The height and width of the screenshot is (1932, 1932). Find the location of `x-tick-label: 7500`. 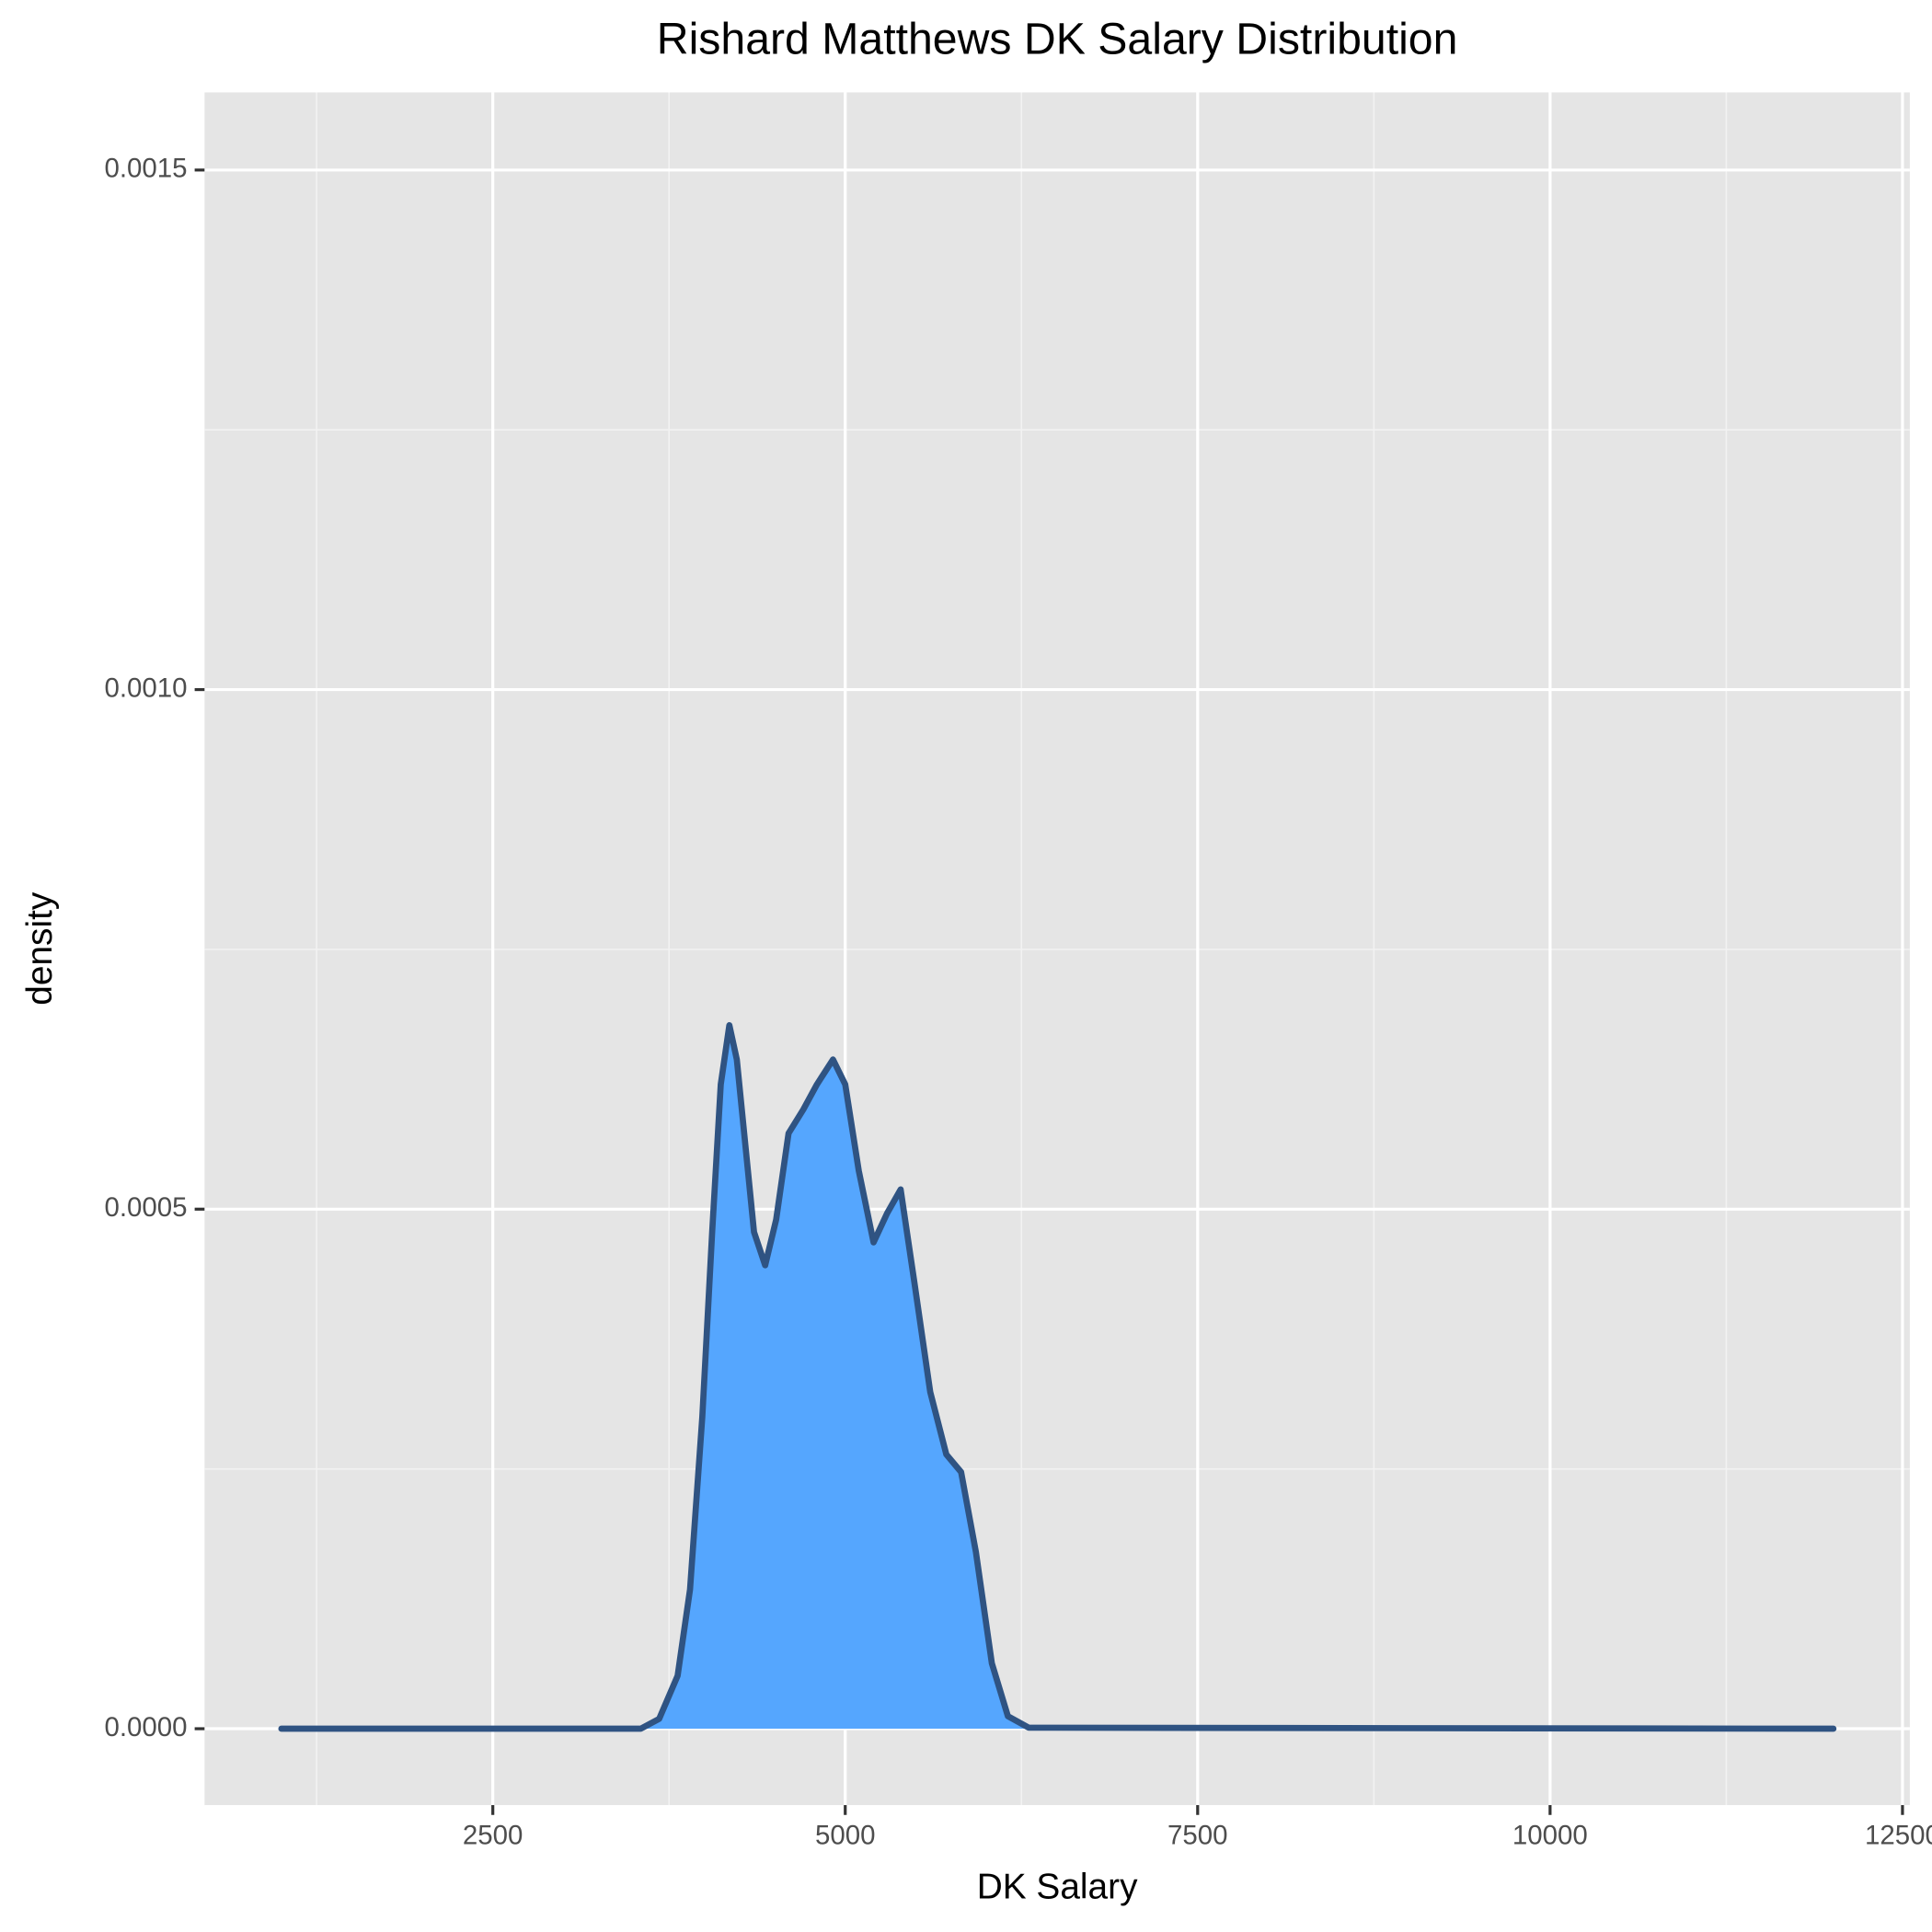

x-tick-label: 7500 is located at coordinates (1197, 1836).